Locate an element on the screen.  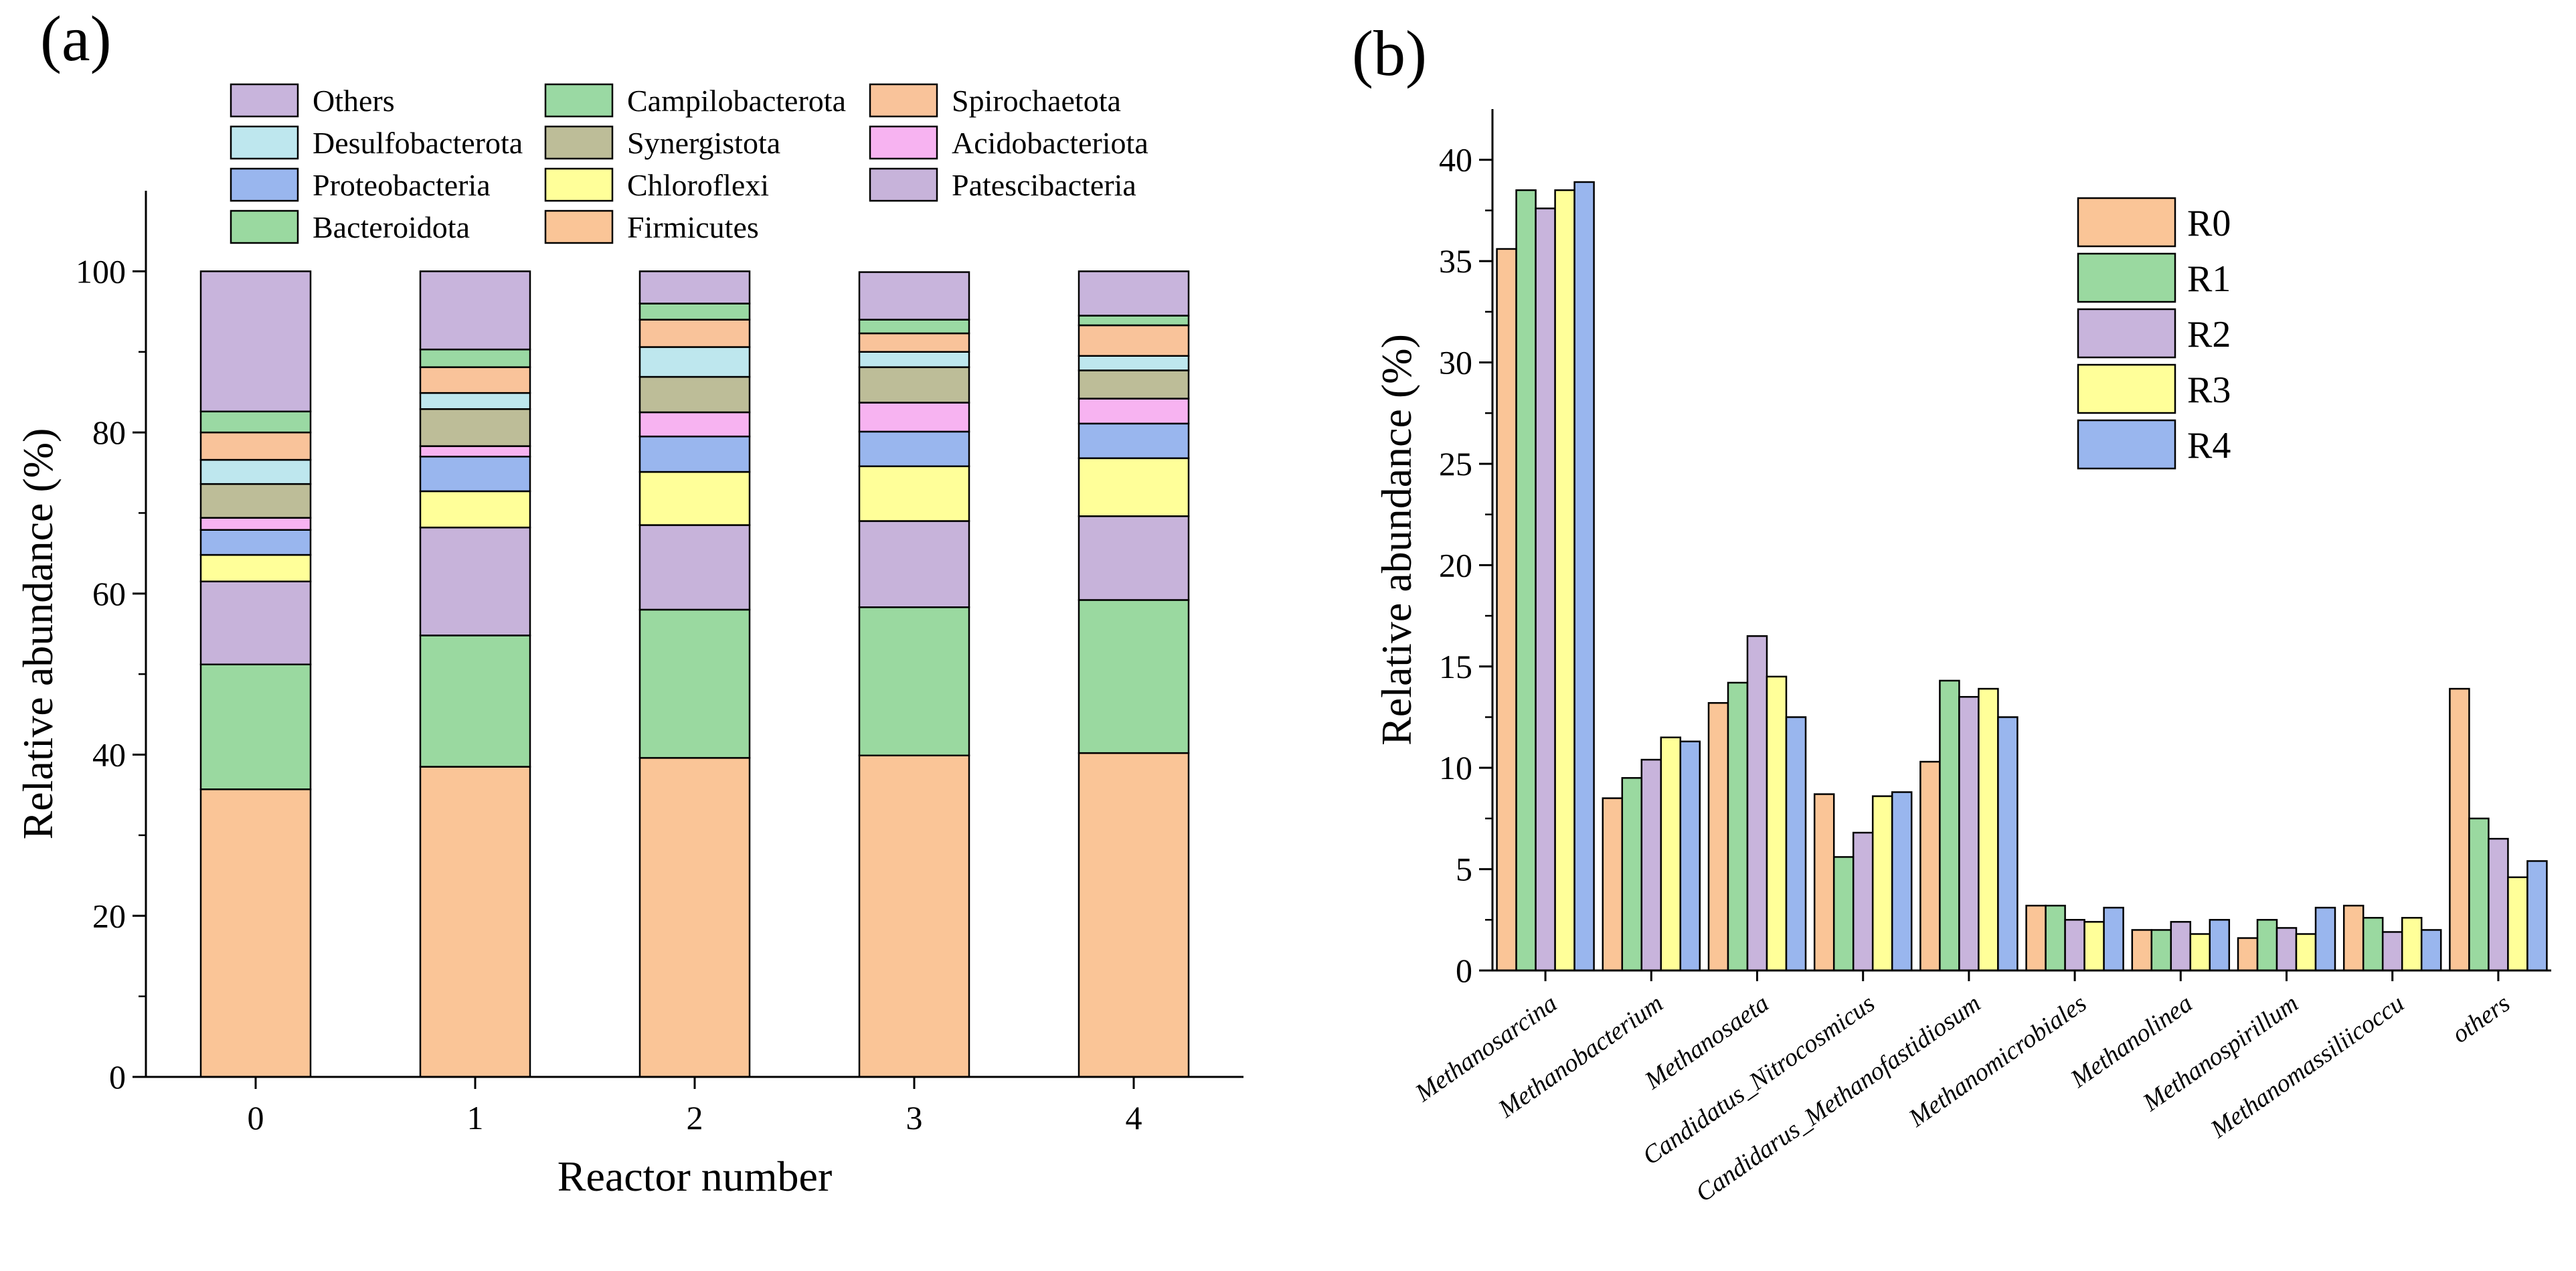
bar-b-r3-candidatus-nitrocosmicus is located at coordinates (1882, 883).